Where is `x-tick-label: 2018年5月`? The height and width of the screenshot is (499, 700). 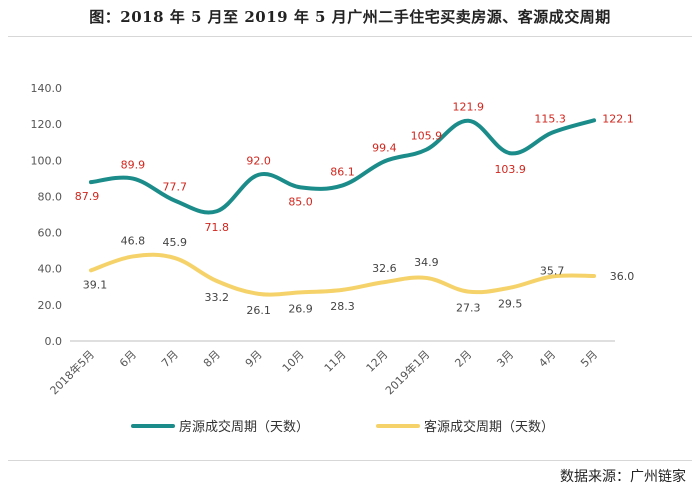 x-tick-label: 2018年5月 is located at coordinates (72, 372).